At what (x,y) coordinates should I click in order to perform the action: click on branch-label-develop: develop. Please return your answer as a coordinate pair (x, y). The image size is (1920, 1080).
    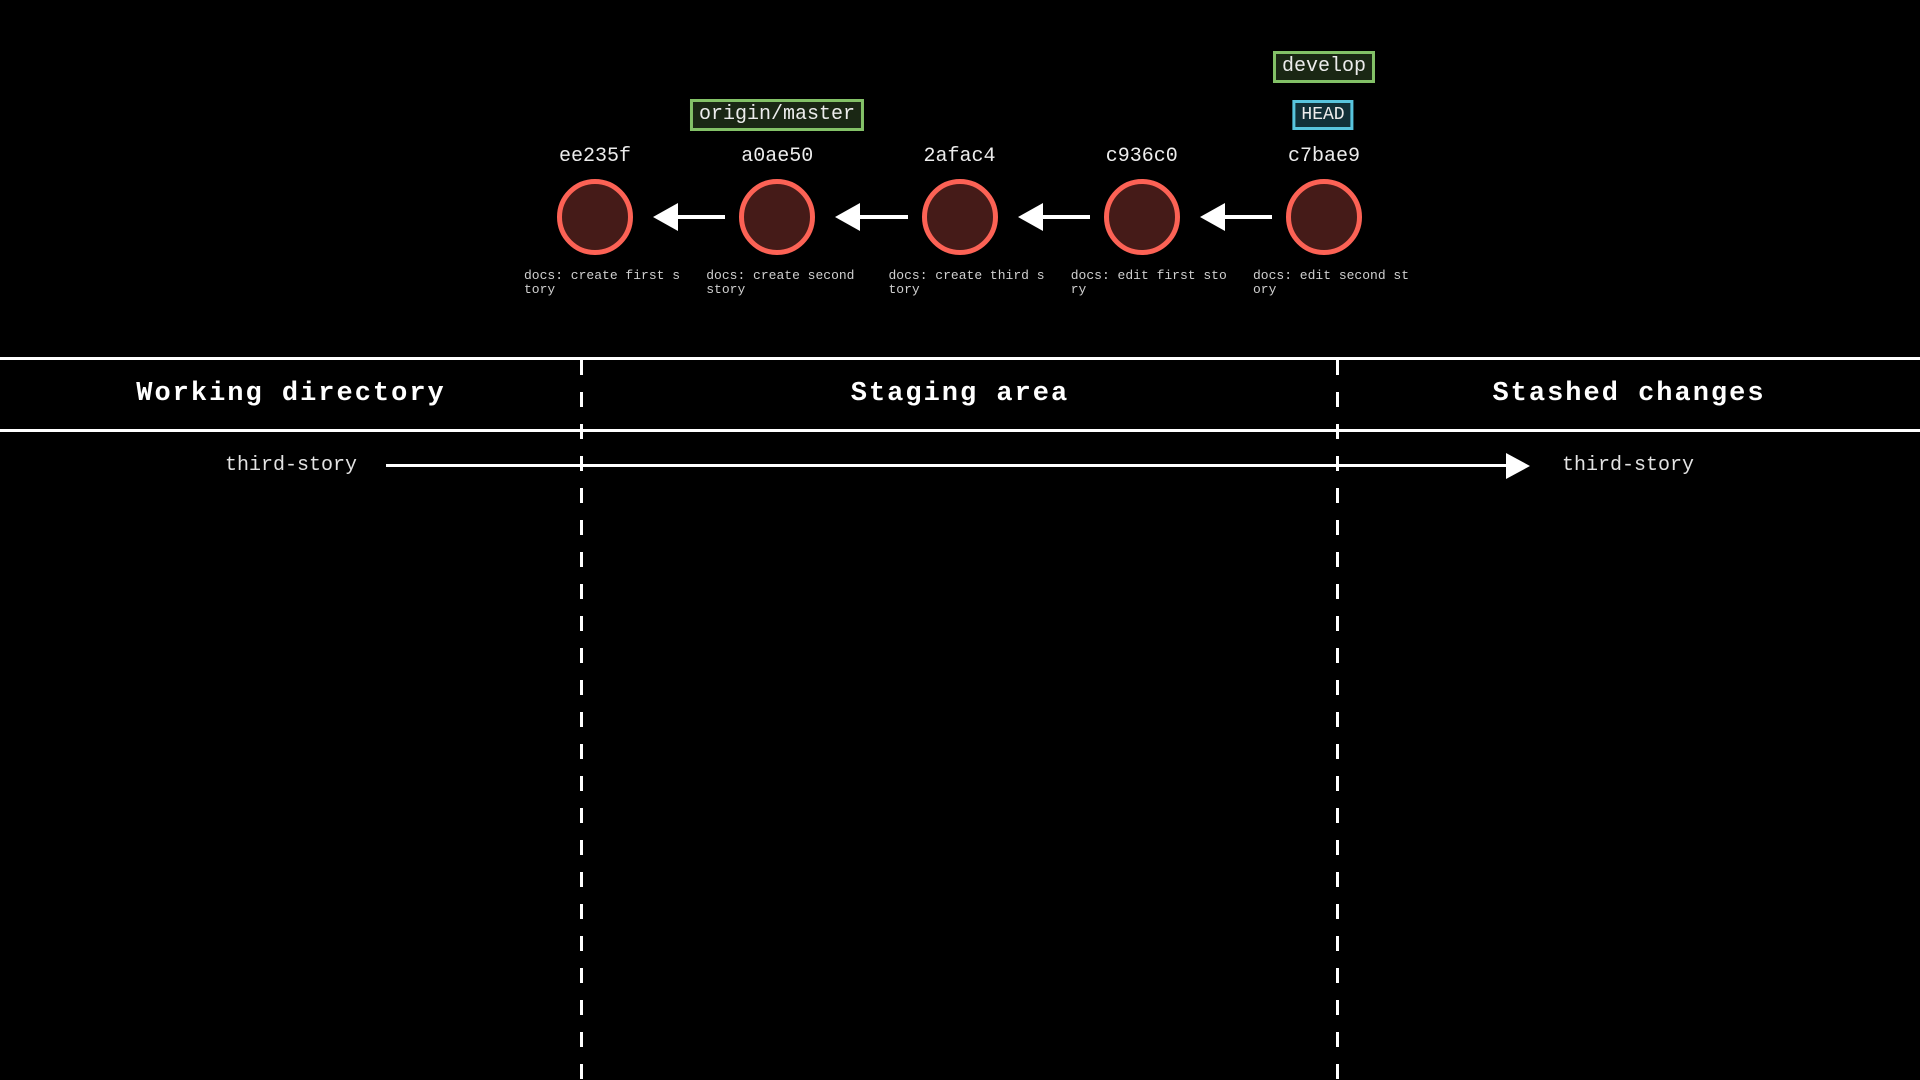
    Looking at the image, I should click on (1324, 67).